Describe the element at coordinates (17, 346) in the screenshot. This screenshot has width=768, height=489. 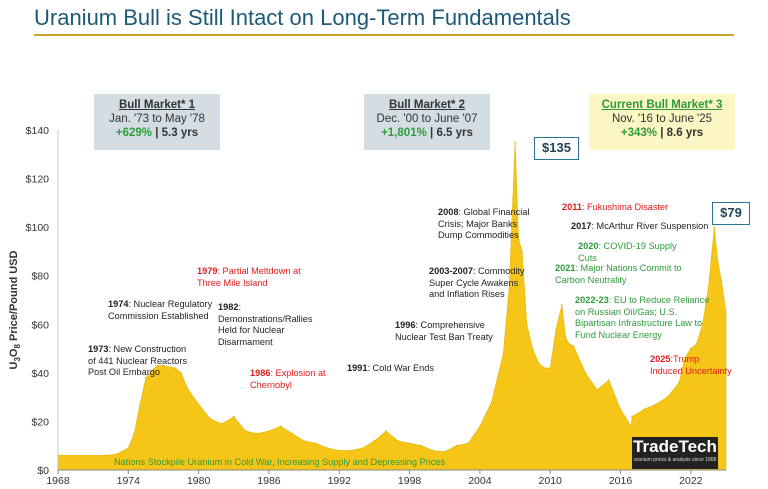
I see `y-axis-label-part: 8` at that location.